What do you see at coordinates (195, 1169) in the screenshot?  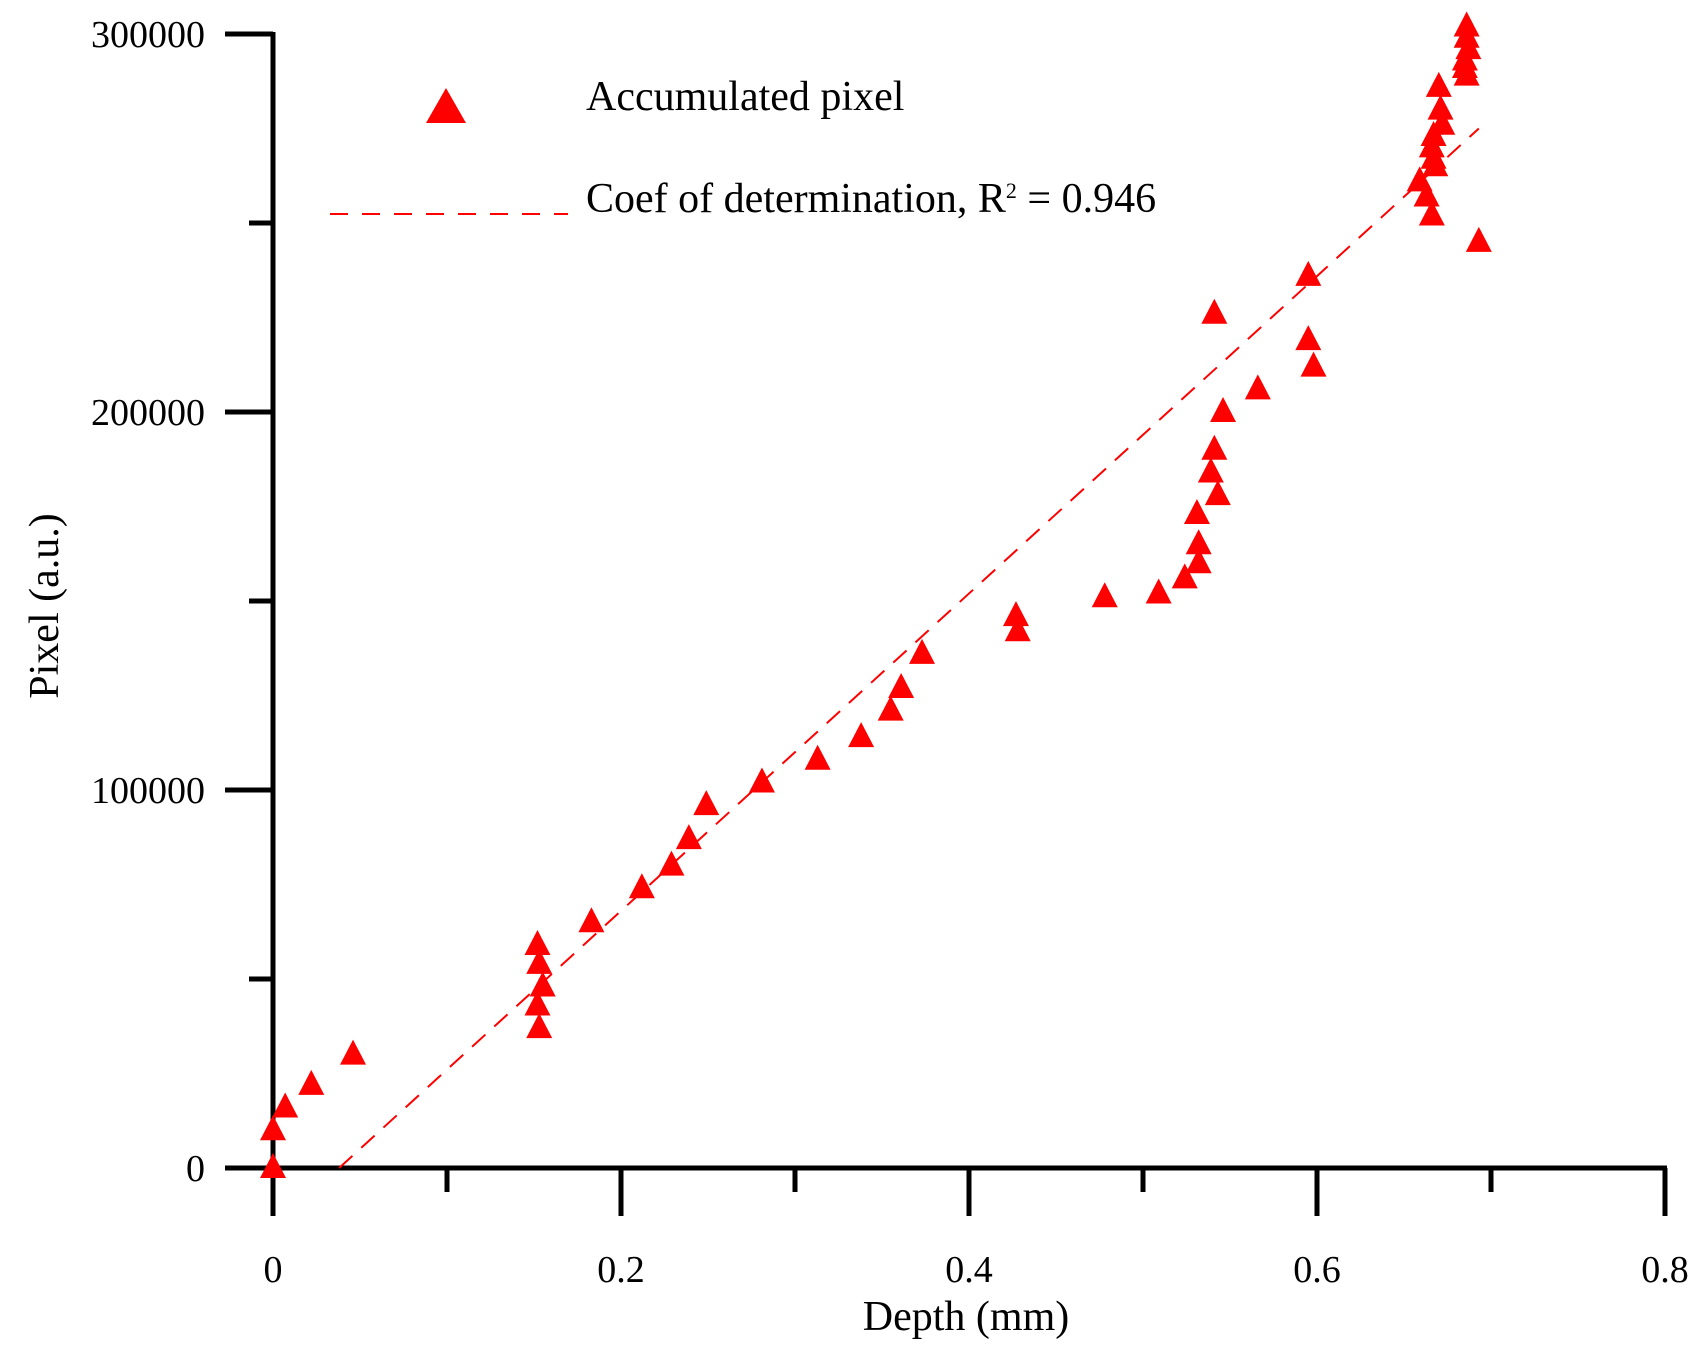 I see `y-tick-label: 0` at bounding box center [195, 1169].